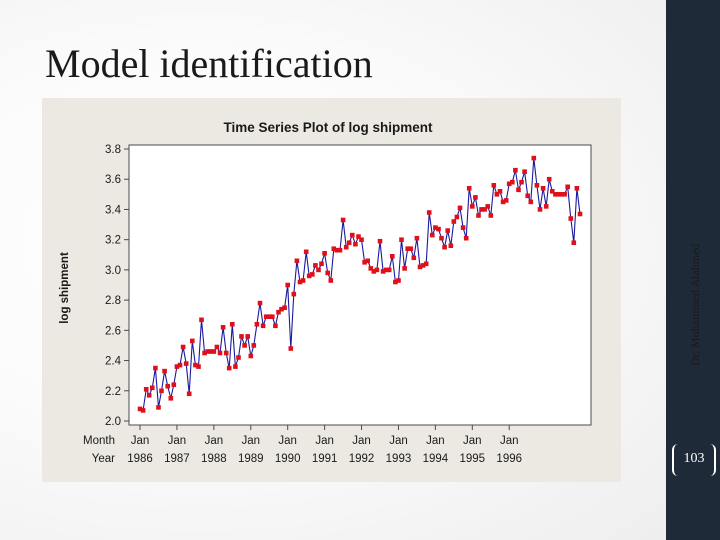  I want to click on y-tick-label: 2.6, so click(113, 331).